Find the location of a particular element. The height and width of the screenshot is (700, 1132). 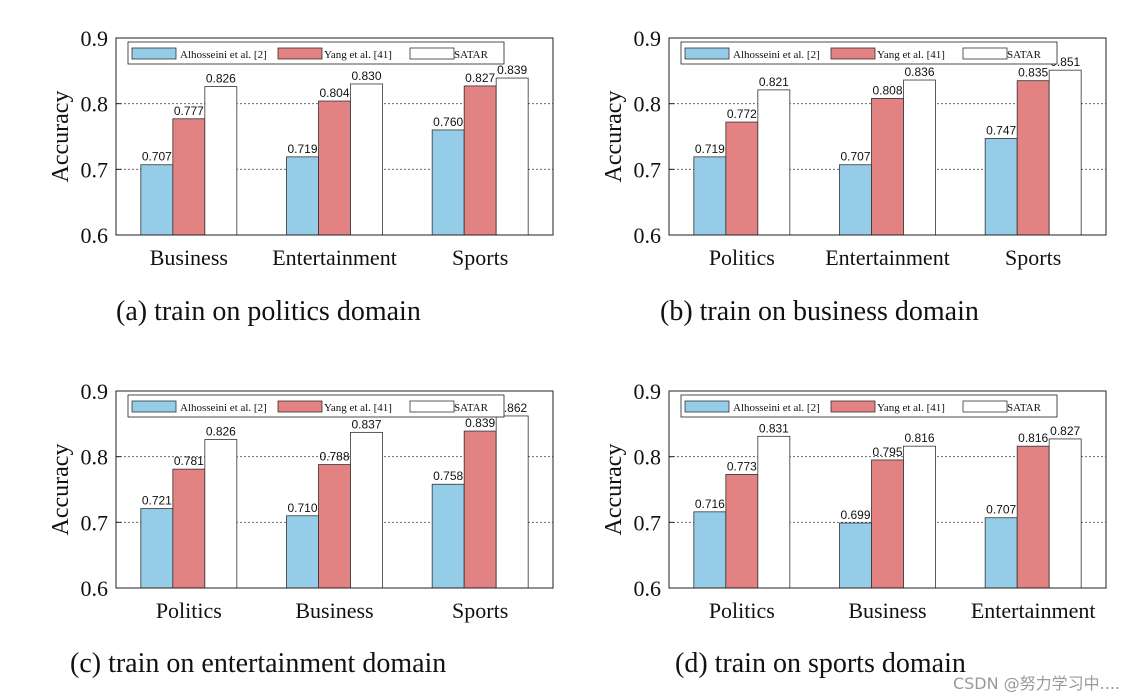

data-label: 0.826 is located at coordinates (221, 79).